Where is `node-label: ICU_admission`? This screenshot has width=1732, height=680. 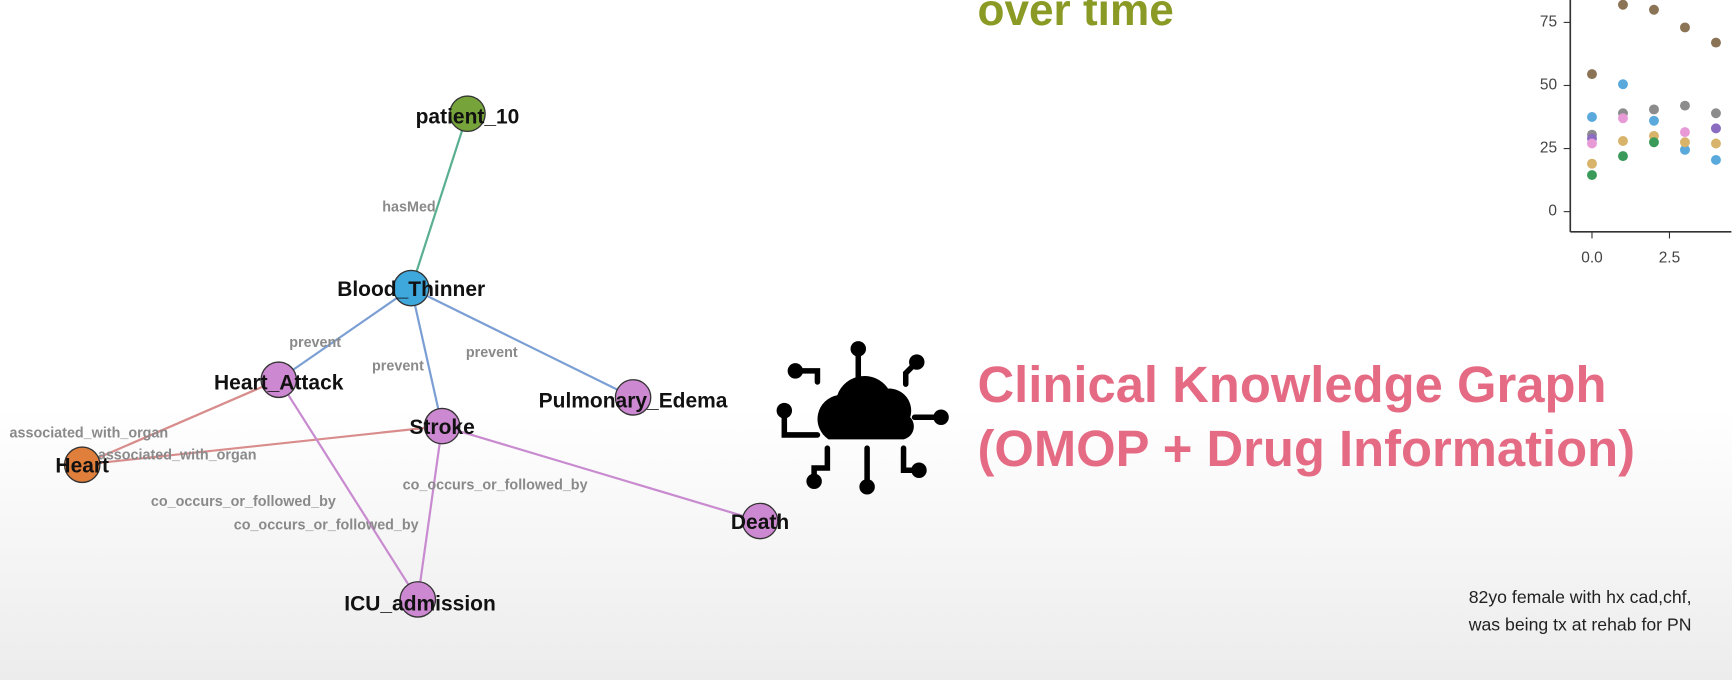 node-label: ICU_admission is located at coordinates (419, 603).